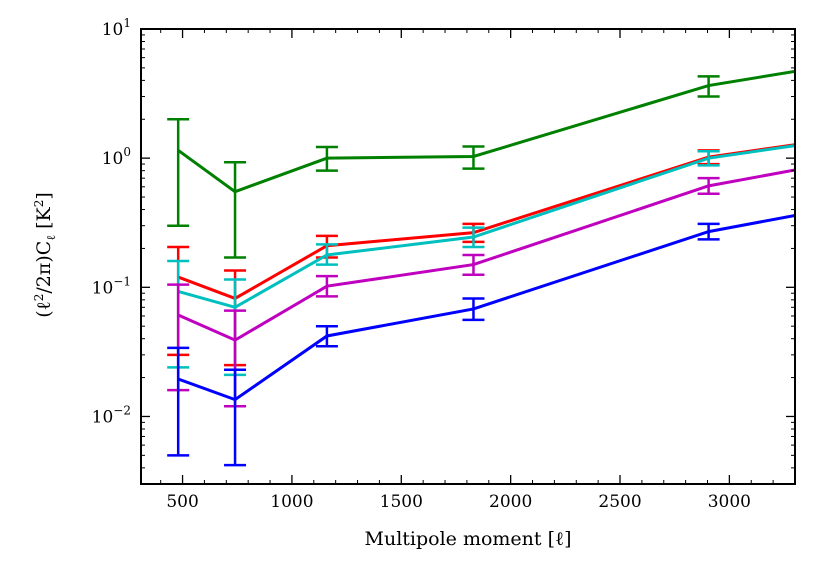 The height and width of the screenshot is (564, 832). I want to click on y-tick-label: 10¹, so click(116, 28).